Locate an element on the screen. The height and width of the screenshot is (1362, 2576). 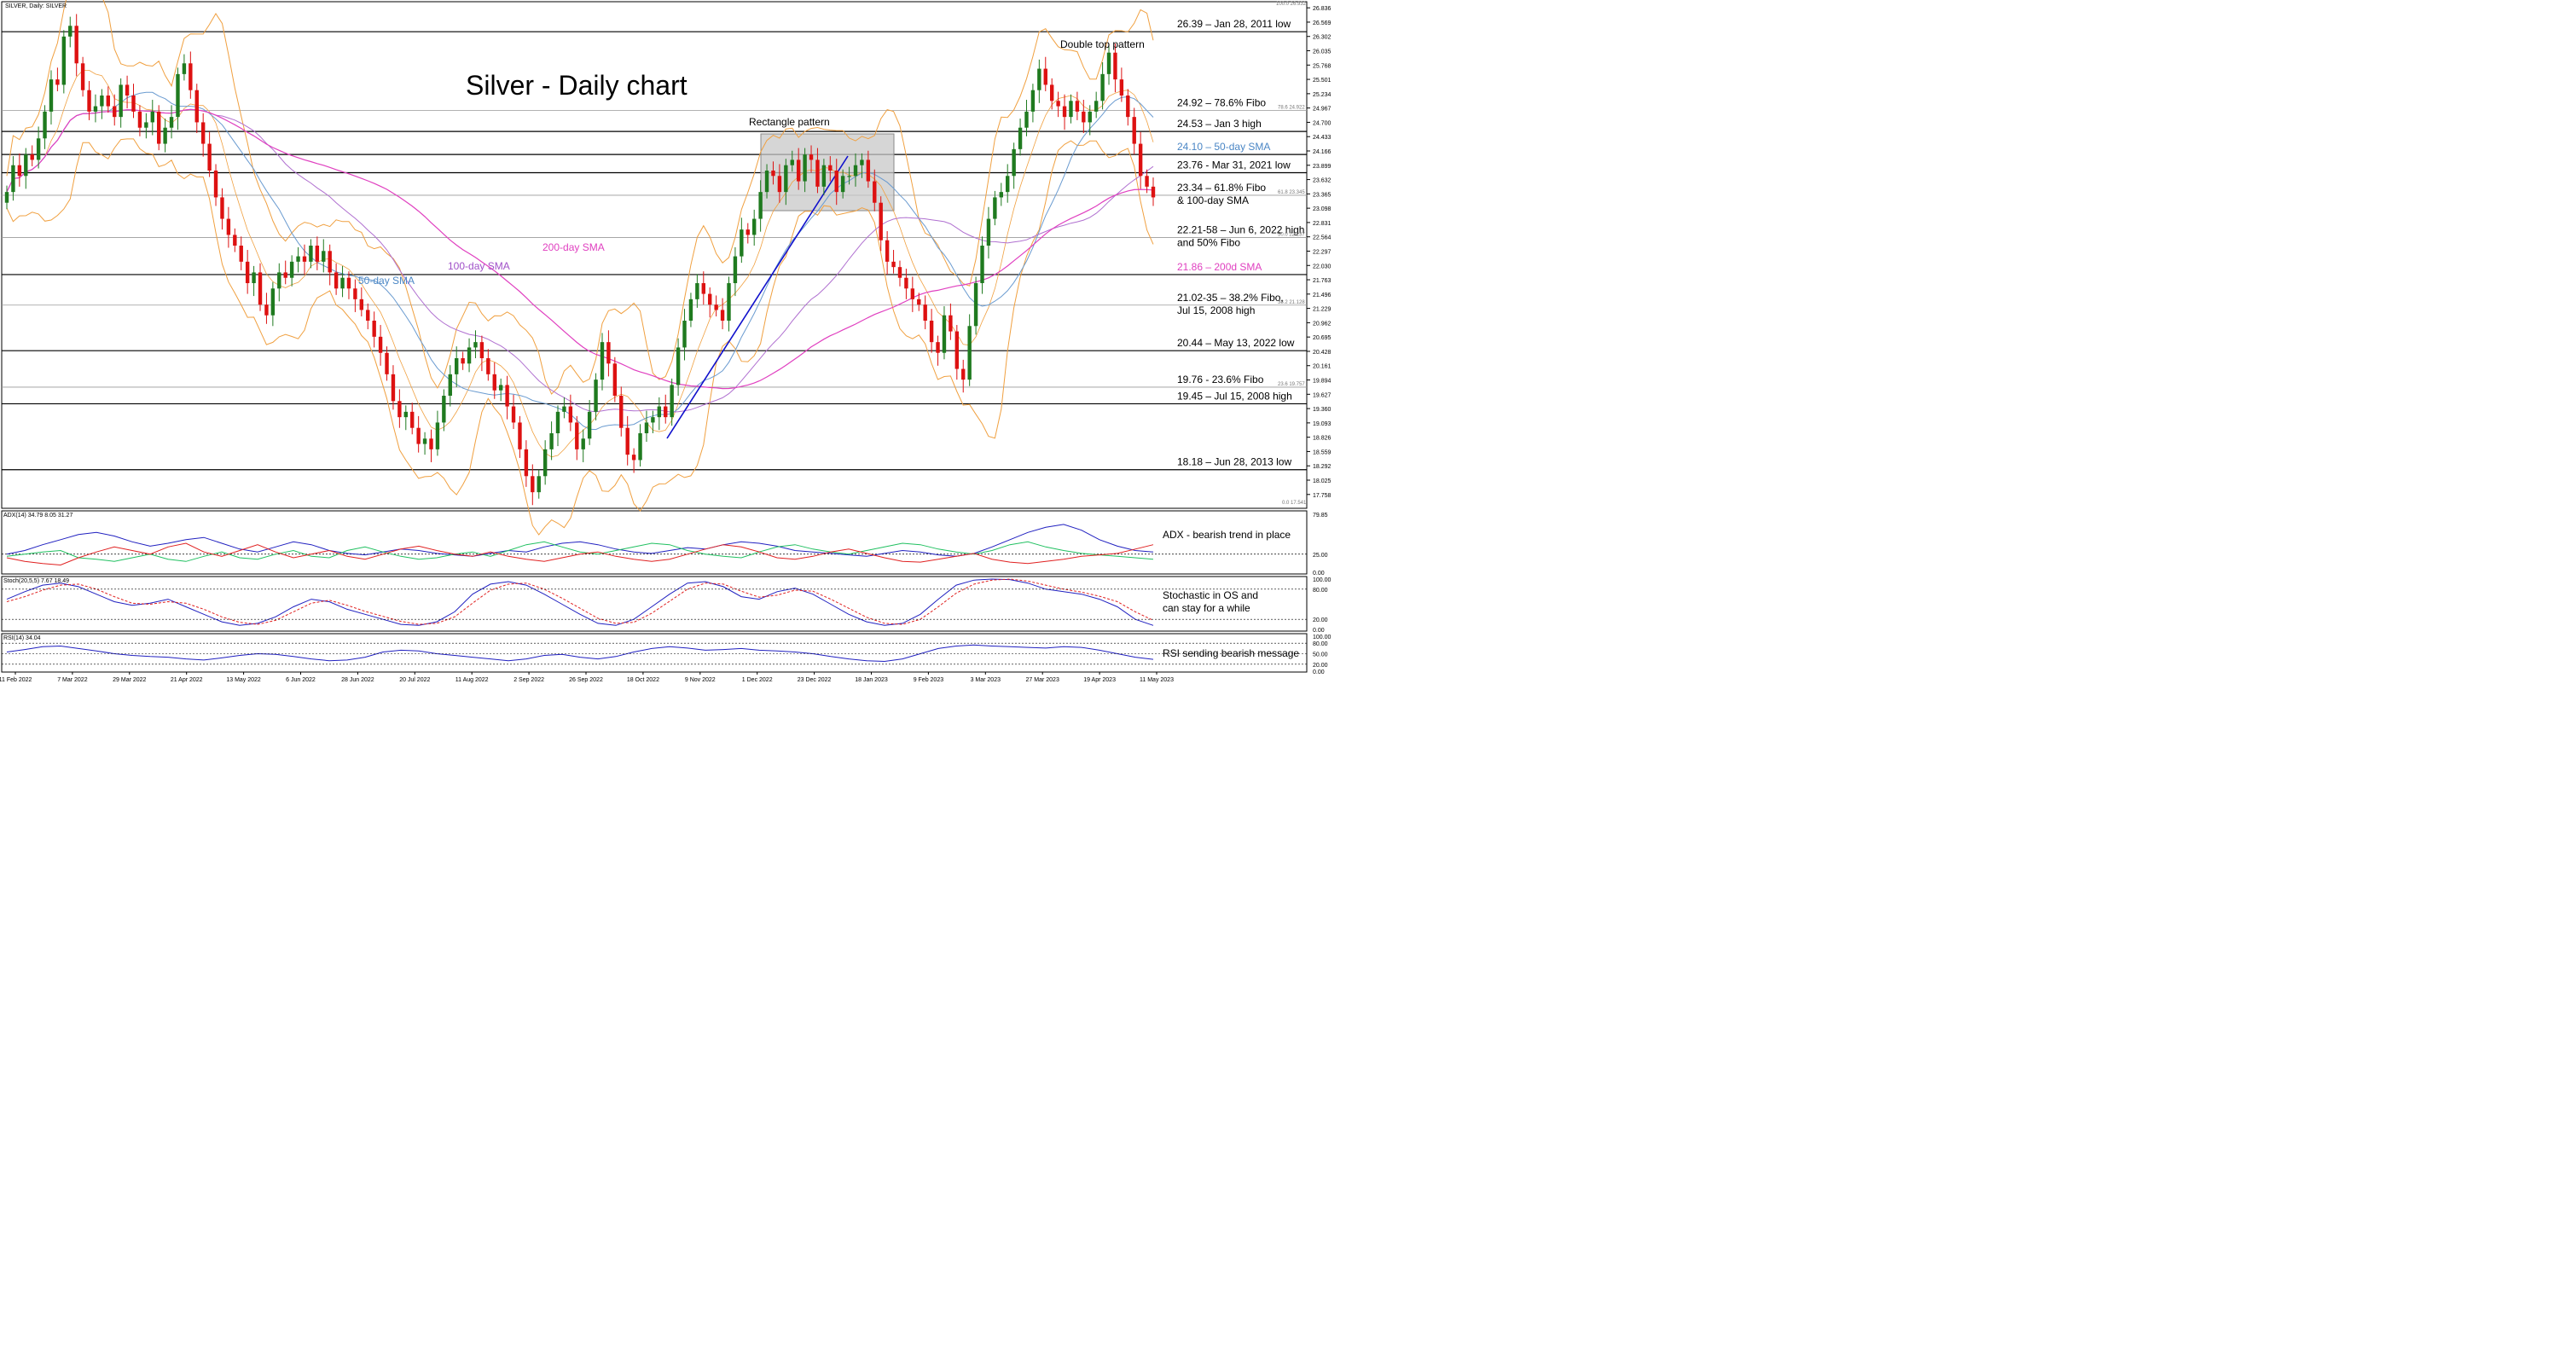
price-tick-label: 18.826 is located at coordinates (1322, 439).